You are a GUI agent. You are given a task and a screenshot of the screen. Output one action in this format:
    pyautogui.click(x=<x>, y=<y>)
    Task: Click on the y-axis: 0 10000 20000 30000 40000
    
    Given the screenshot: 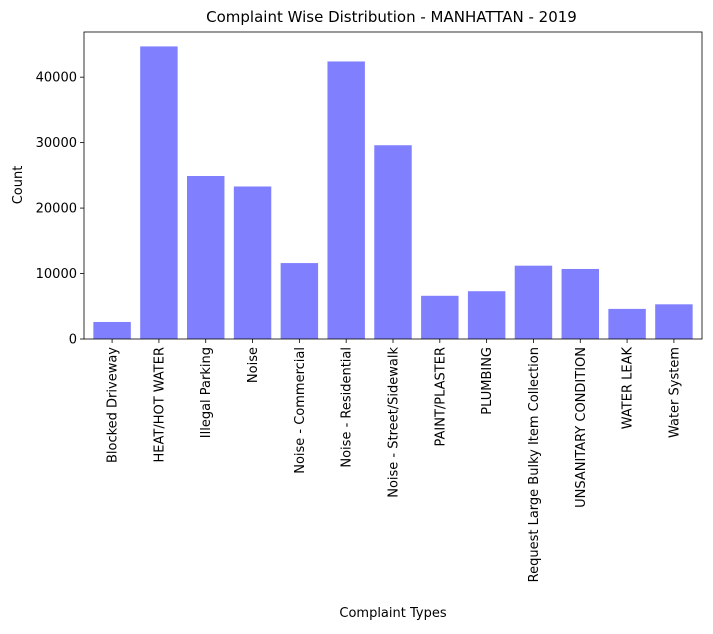 What is the action you would take?
    pyautogui.click(x=60, y=209)
    